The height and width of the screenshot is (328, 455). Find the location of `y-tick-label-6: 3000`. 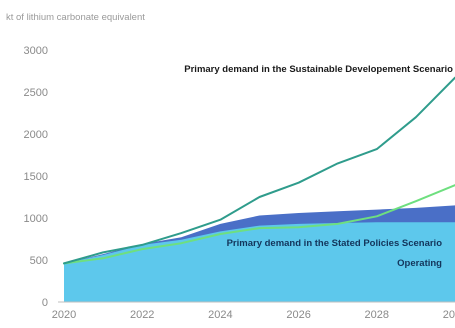

y-tick-label-6: 3000 is located at coordinates (36, 51).